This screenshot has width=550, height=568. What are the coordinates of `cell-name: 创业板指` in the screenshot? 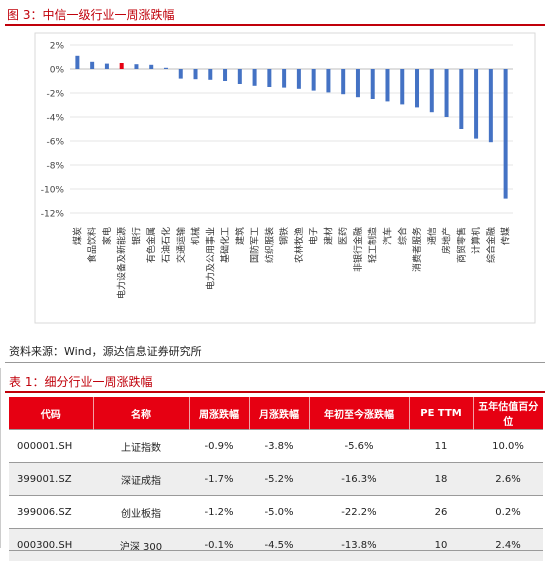 It's located at (141, 512).